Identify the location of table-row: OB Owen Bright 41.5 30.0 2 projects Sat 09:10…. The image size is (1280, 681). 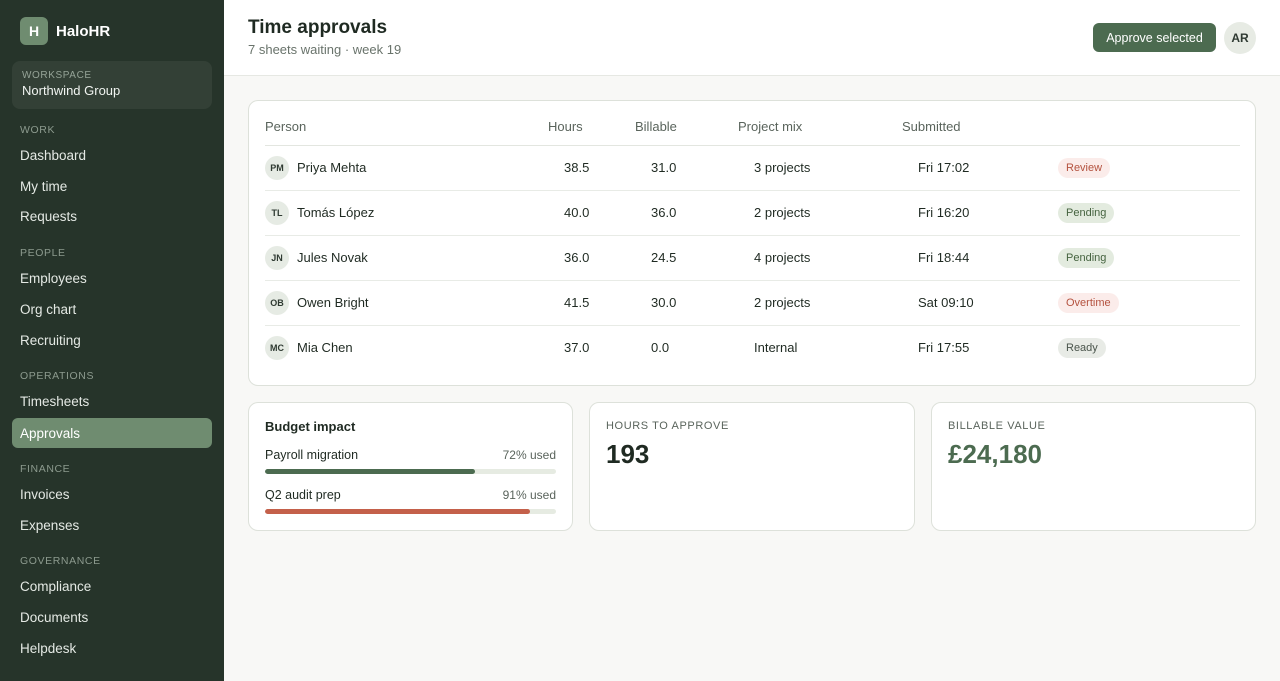
(752, 303).